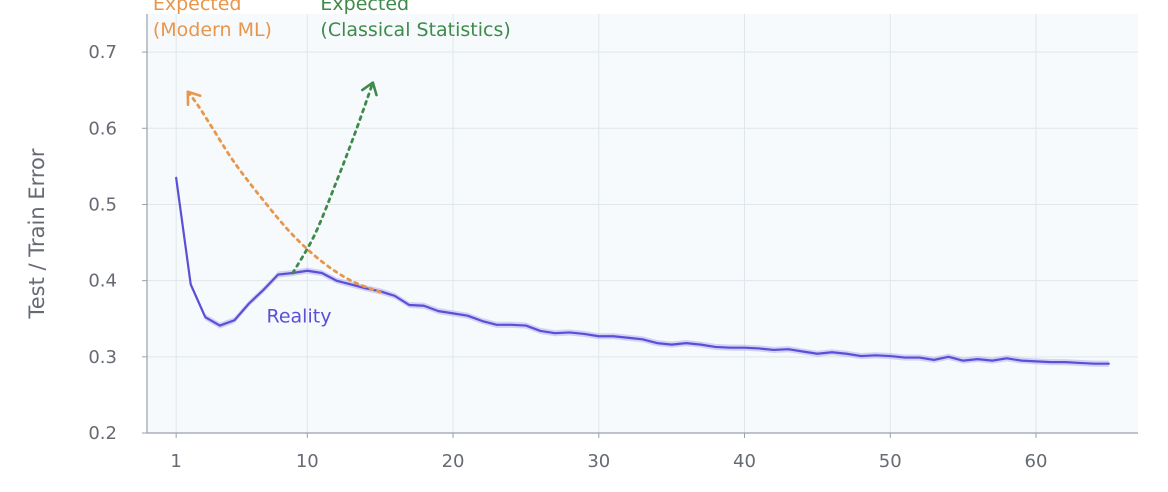  I want to click on x-tick-label: 10, so click(307, 461).